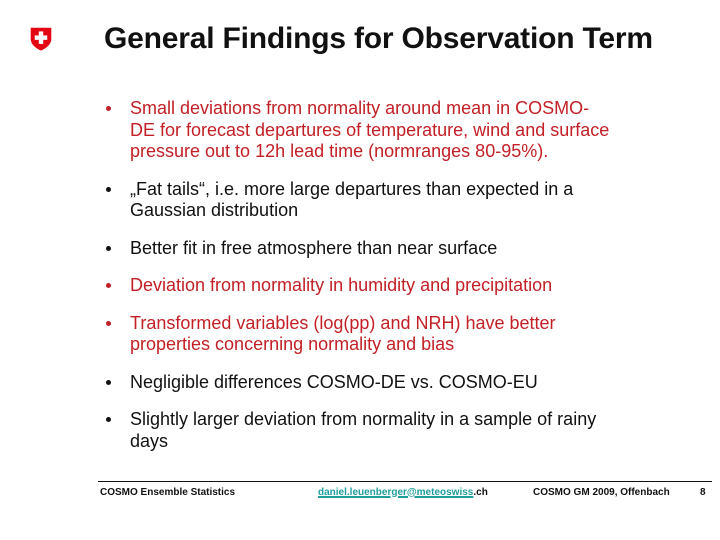 Image resolution: width=720 pixels, height=540 pixels. Describe the element at coordinates (405, 481) in the screenshot. I see `footer-divider` at that location.